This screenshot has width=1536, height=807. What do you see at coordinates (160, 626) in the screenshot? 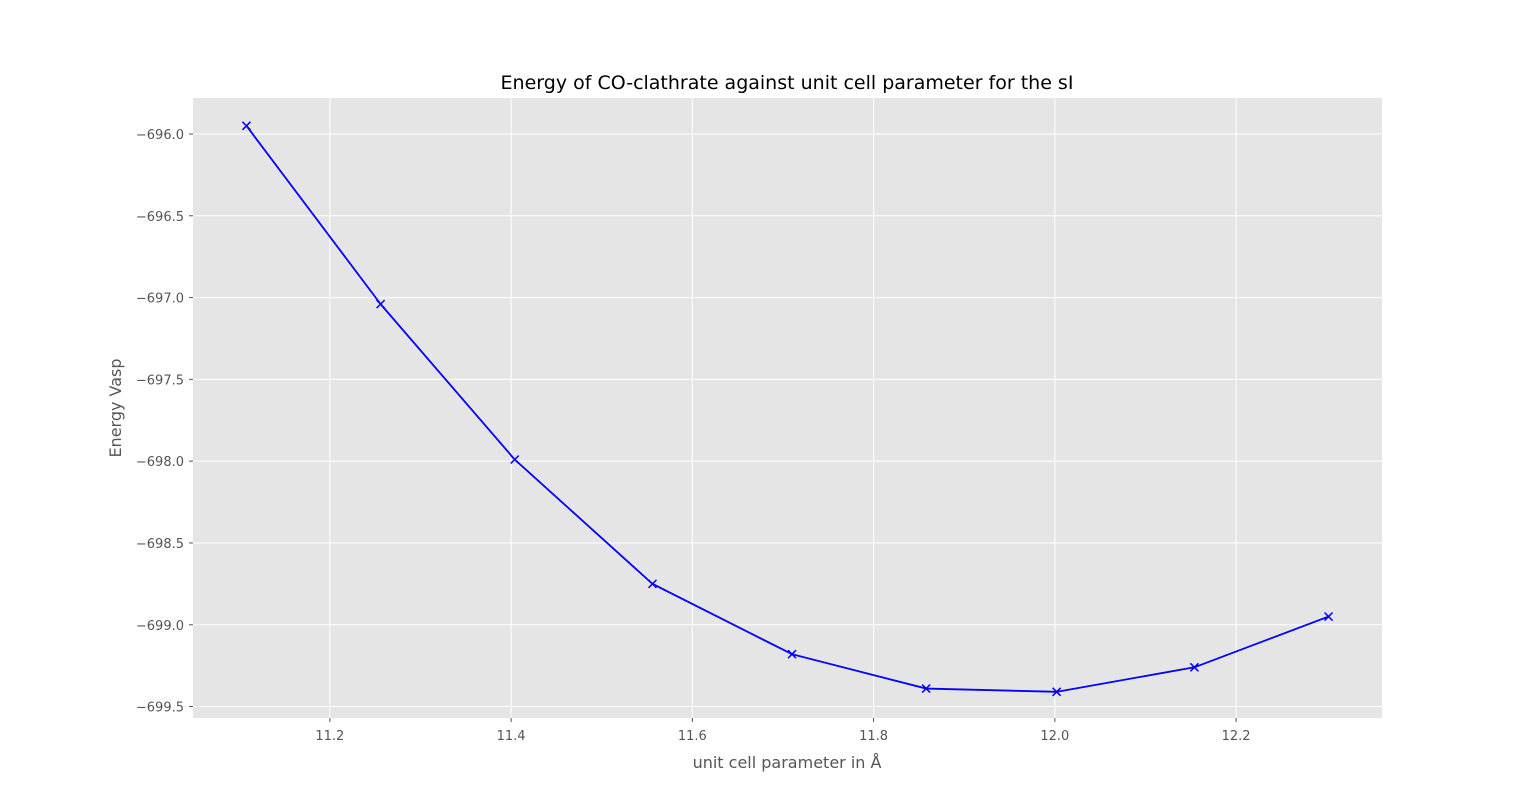
I see `y-tick-label: −699.0` at bounding box center [160, 626].